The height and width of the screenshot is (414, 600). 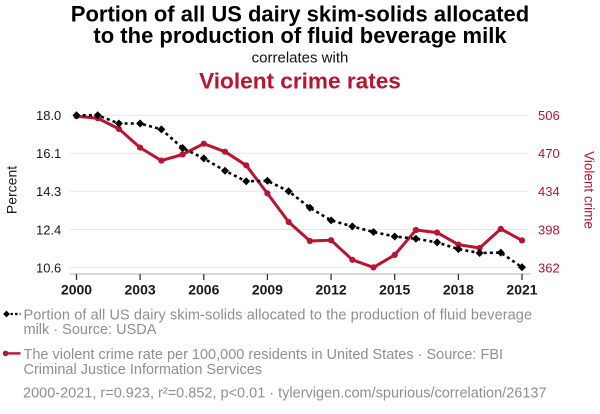 What do you see at coordinates (48, 115) in the screenshot?
I see `svg-text: 18.0` at bounding box center [48, 115].